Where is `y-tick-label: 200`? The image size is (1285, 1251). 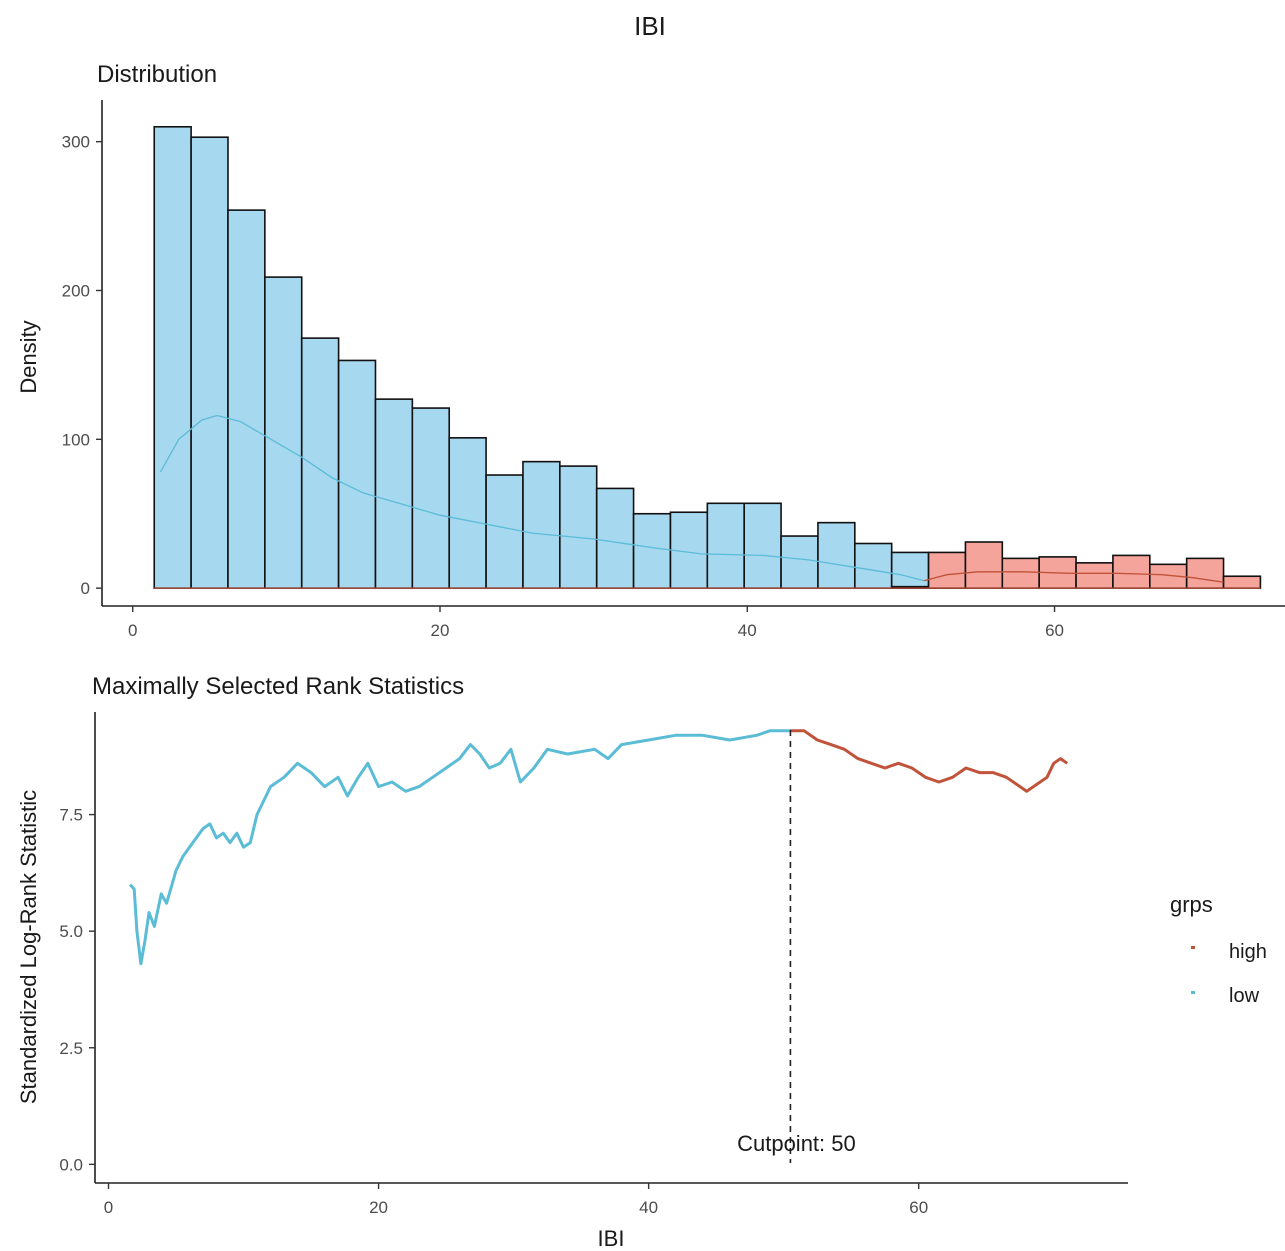
y-tick-label: 200 is located at coordinates (76, 290).